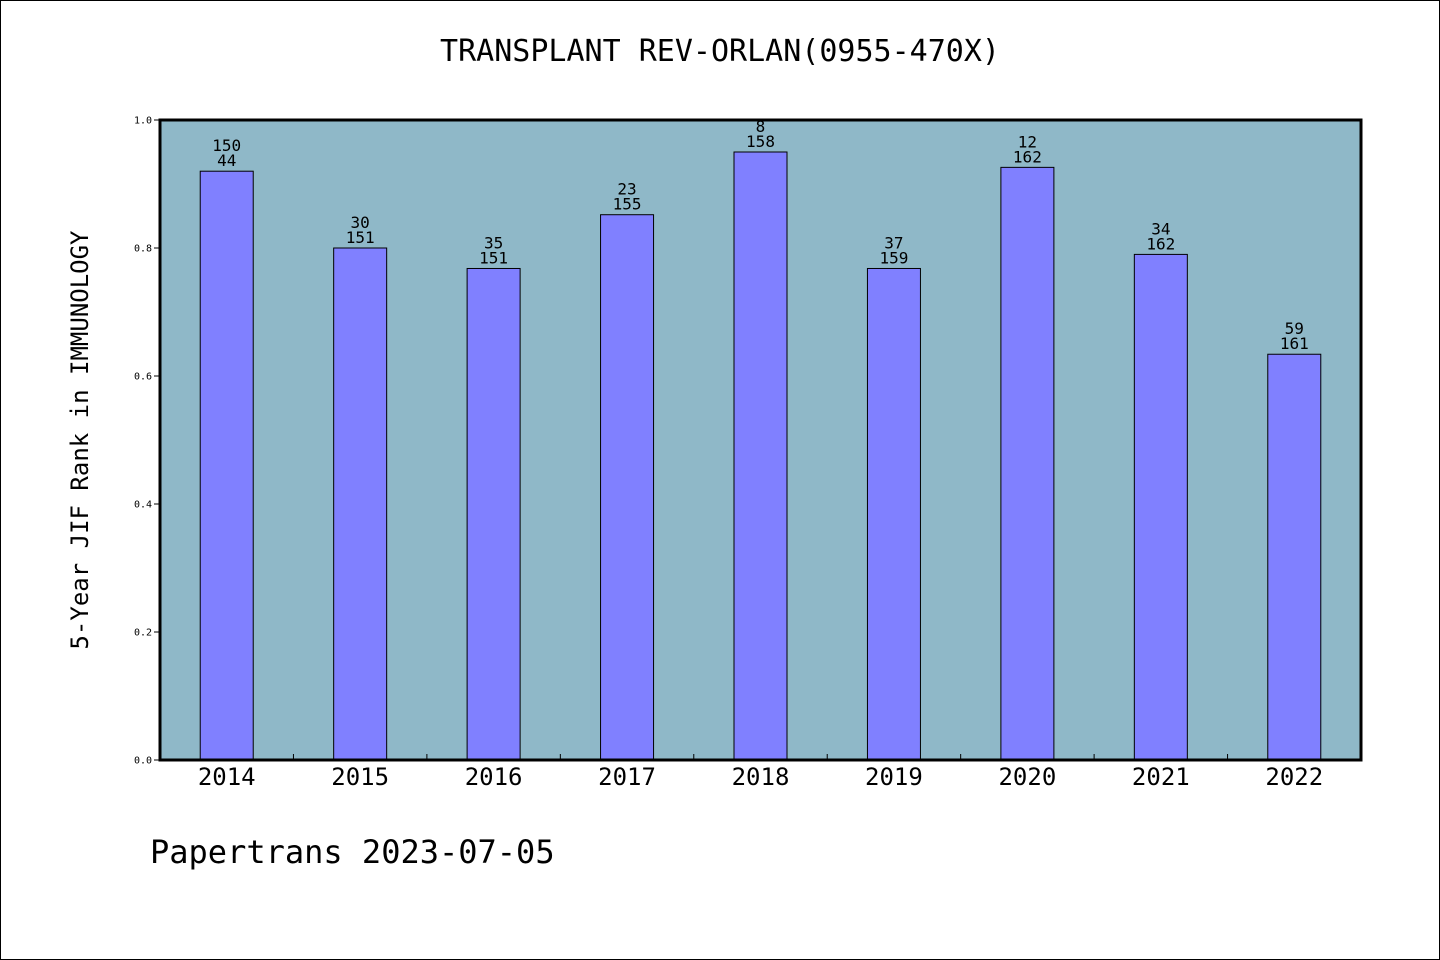 The image size is (1440, 960). Describe the element at coordinates (1160, 228) in the screenshot. I see `bar-rank-label: 34` at that location.